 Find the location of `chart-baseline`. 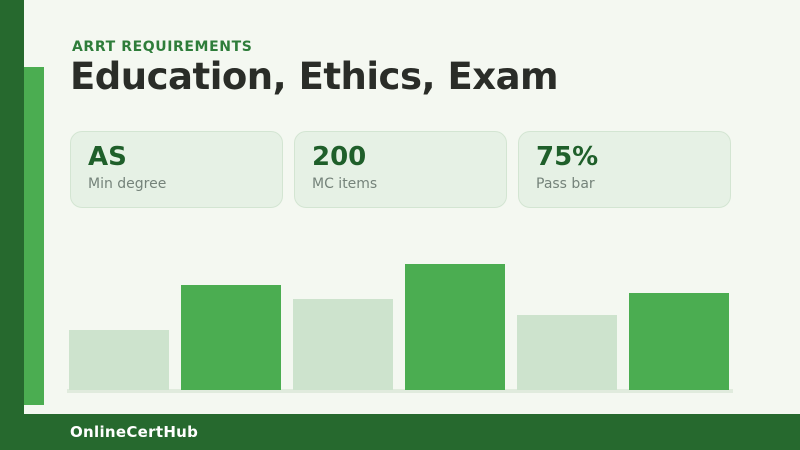

chart-baseline is located at coordinates (400, 391).